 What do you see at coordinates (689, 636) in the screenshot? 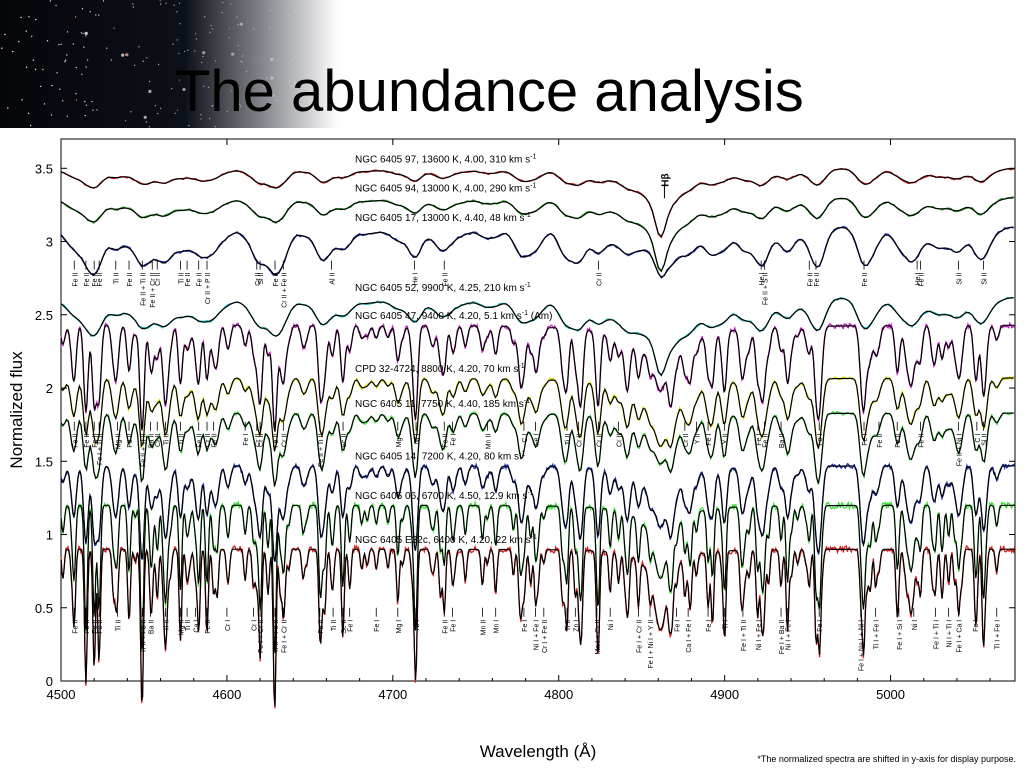
I see `line-id-label: Ca I + Fe I` at bounding box center [689, 636].